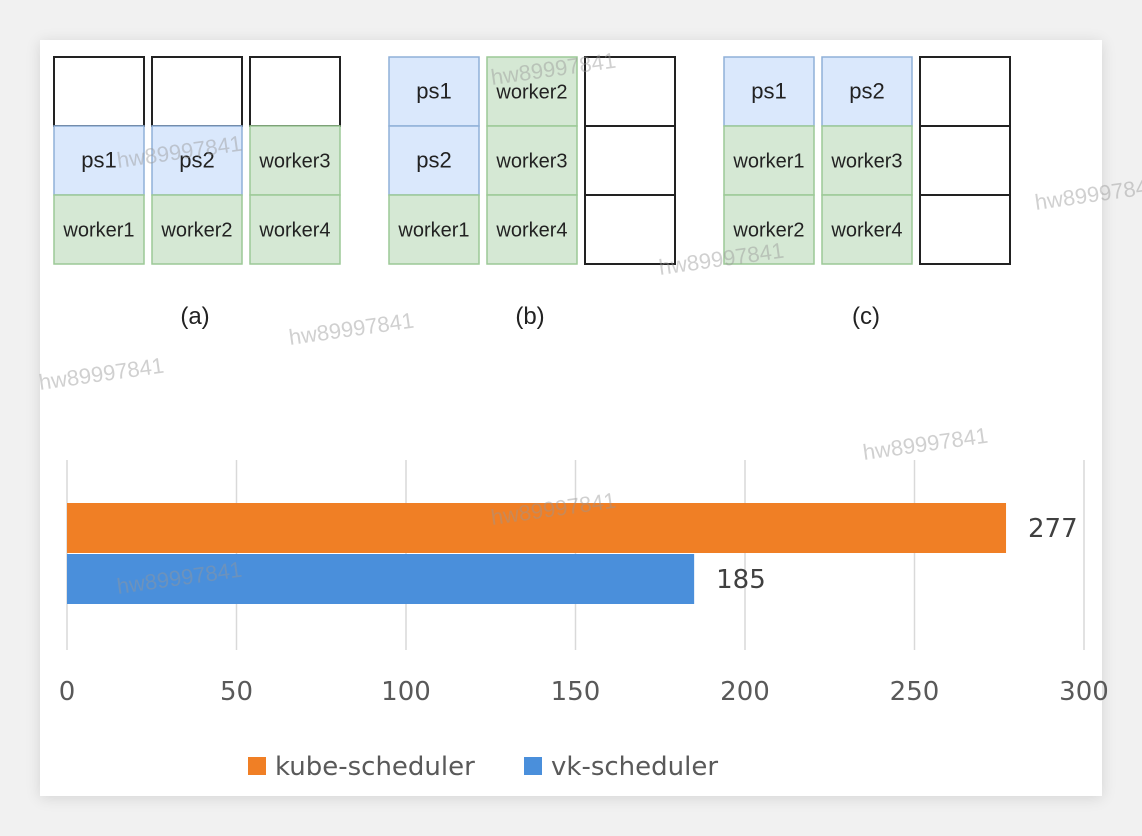 Image resolution: width=1142 pixels, height=836 pixels. Describe the element at coordinates (866, 316) in the screenshot. I see `subfigure-caption: (c)` at that location.